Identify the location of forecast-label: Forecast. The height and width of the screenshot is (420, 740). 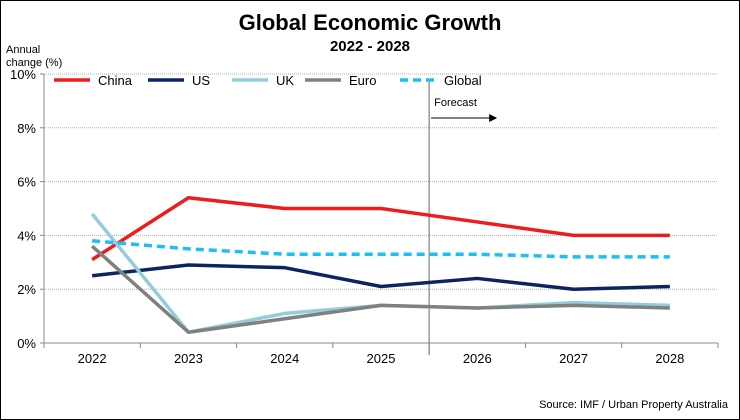
(455, 103).